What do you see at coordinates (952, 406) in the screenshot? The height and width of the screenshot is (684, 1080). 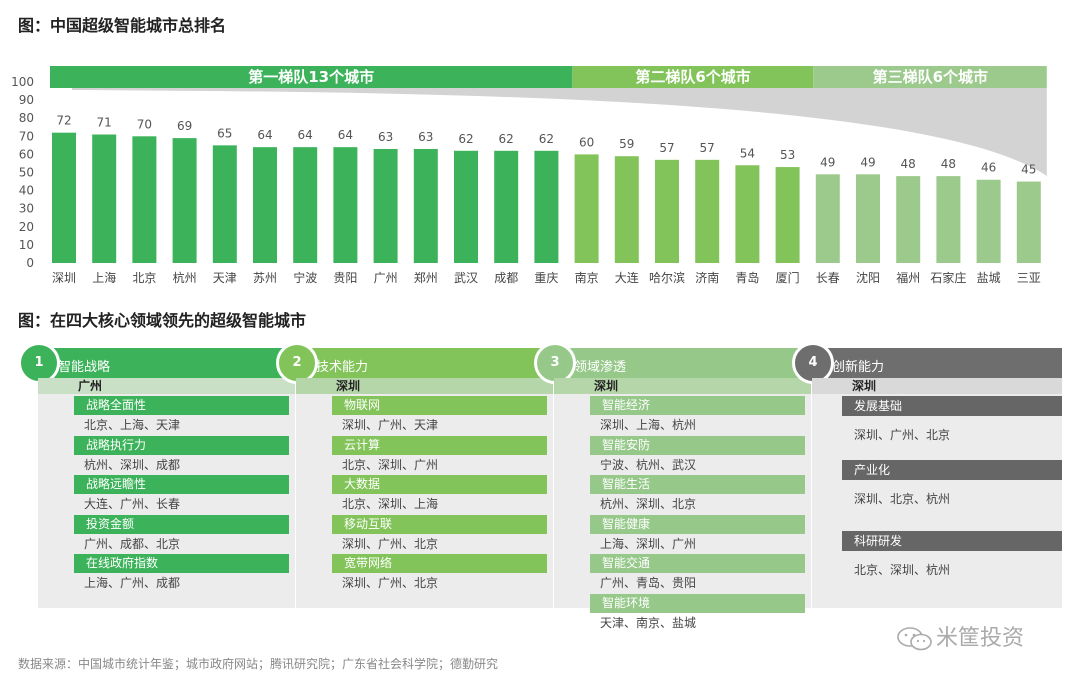 I see `domain-subitem-header: 发展基础` at bounding box center [952, 406].